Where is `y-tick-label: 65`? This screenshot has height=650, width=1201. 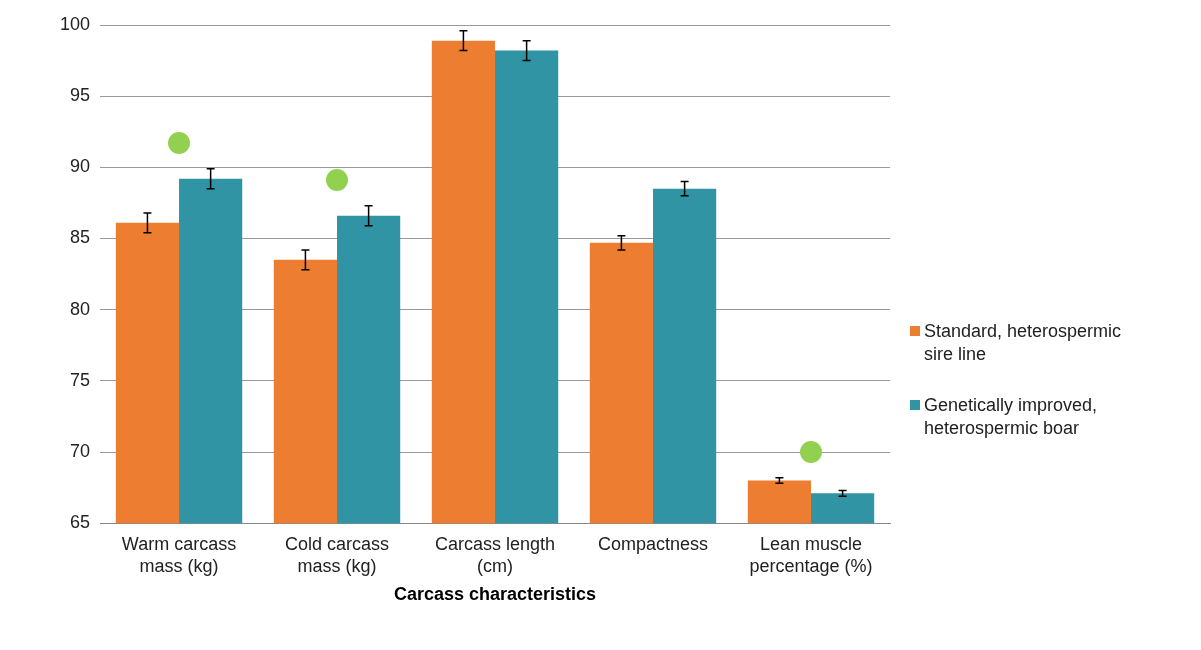 y-tick-label: 65 is located at coordinates (80, 522).